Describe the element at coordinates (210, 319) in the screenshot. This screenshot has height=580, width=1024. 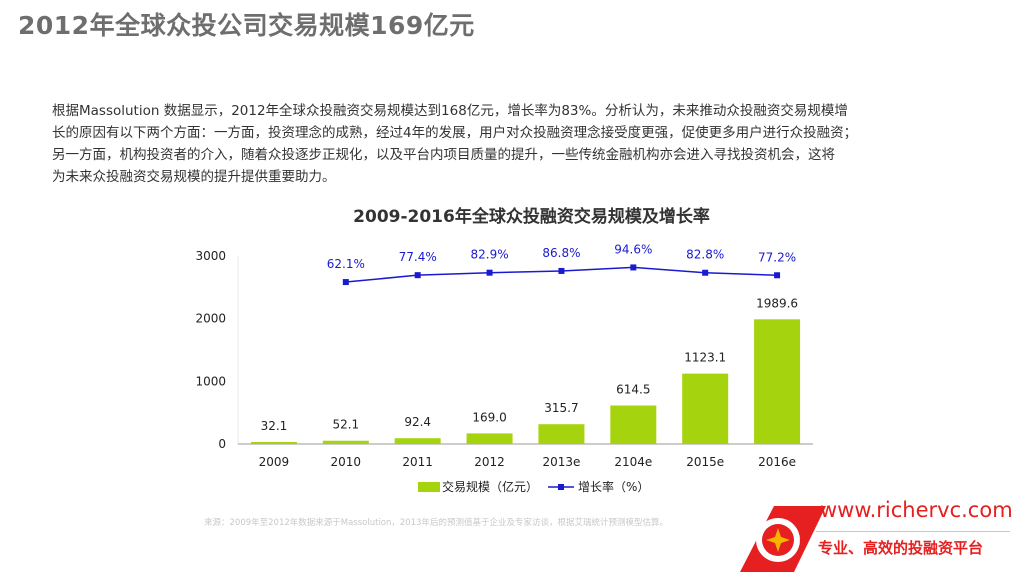
I see `y-tick-label: 2000` at that location.